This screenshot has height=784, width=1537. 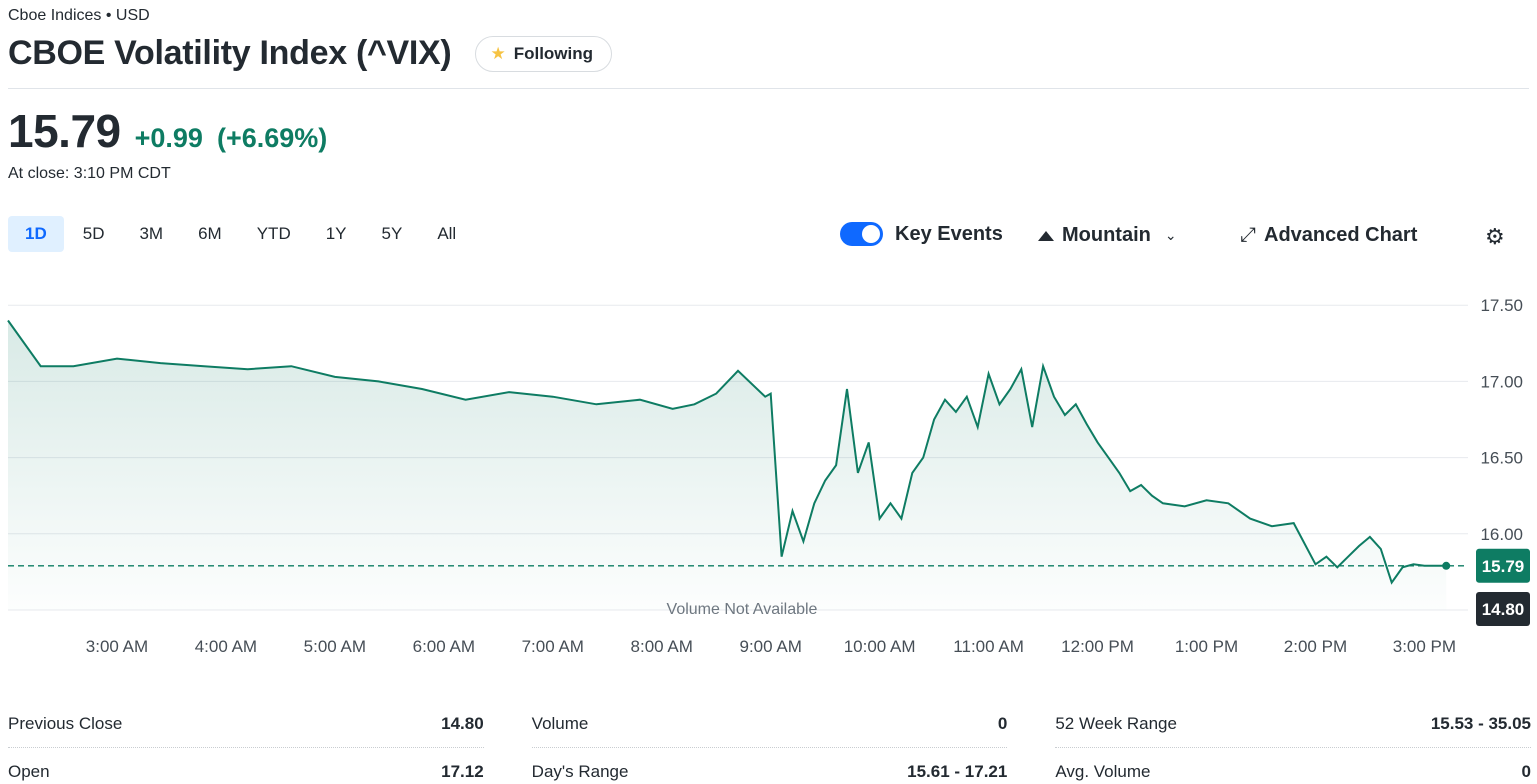 I want to click on stat-label: 52 Week Range, so click(x=1116, y=723).